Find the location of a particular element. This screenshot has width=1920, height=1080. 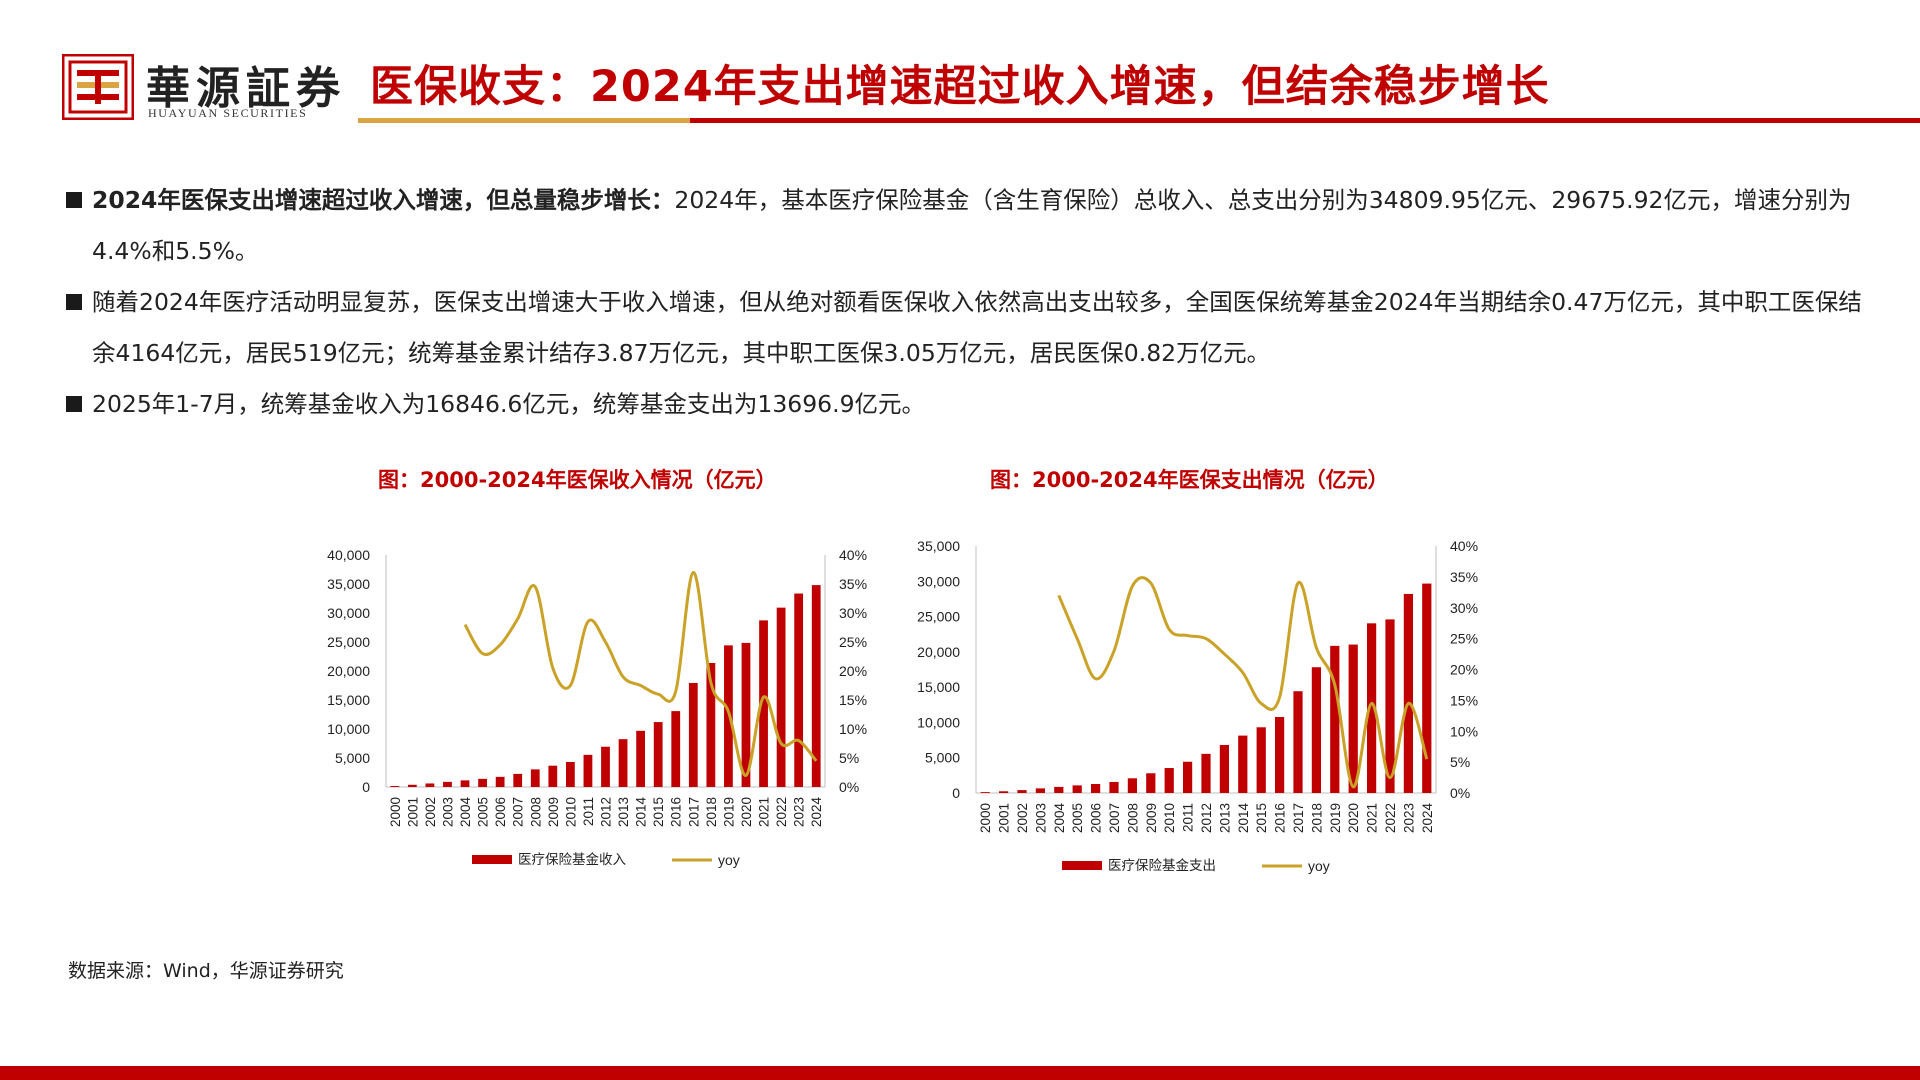

company-logo is located at coordinates (98, 87).